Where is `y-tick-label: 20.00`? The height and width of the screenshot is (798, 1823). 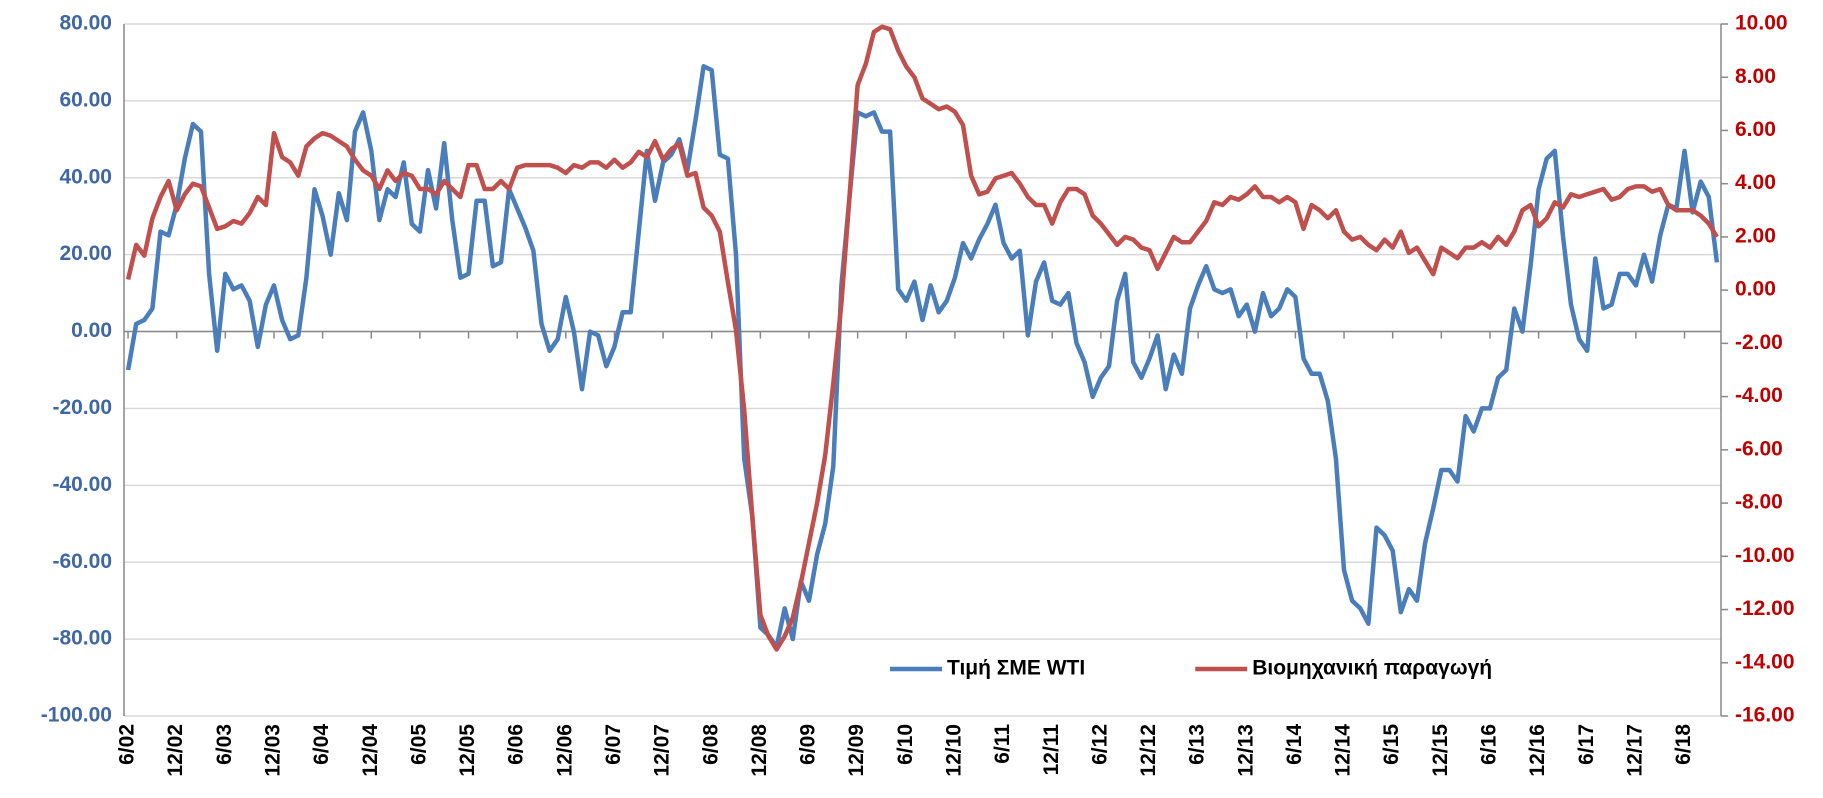
y-tick-label: 20.00 is located at coordinates (85, 253).